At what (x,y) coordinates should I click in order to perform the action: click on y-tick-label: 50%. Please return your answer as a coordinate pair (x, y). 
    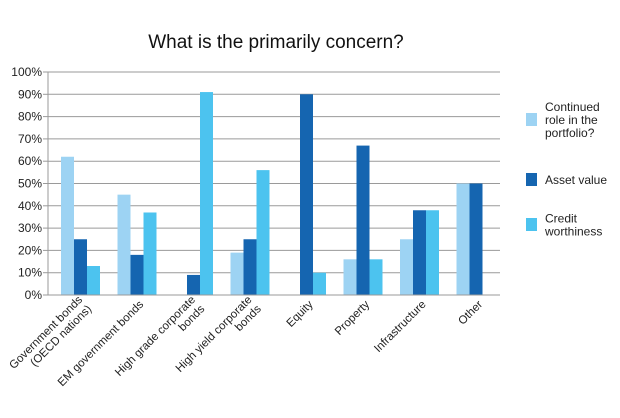
    Looking at the image, I should click on (30, 184).